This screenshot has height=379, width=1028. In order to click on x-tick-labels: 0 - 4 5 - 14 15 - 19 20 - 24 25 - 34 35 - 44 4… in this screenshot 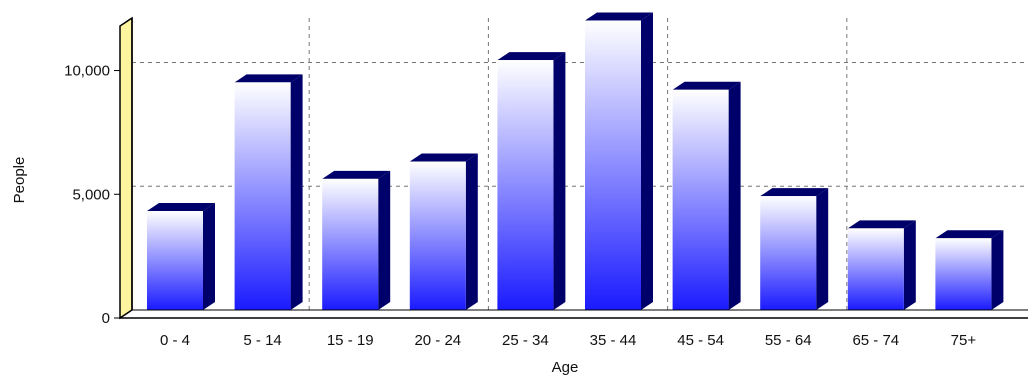, I will do `click(568, 340)`.